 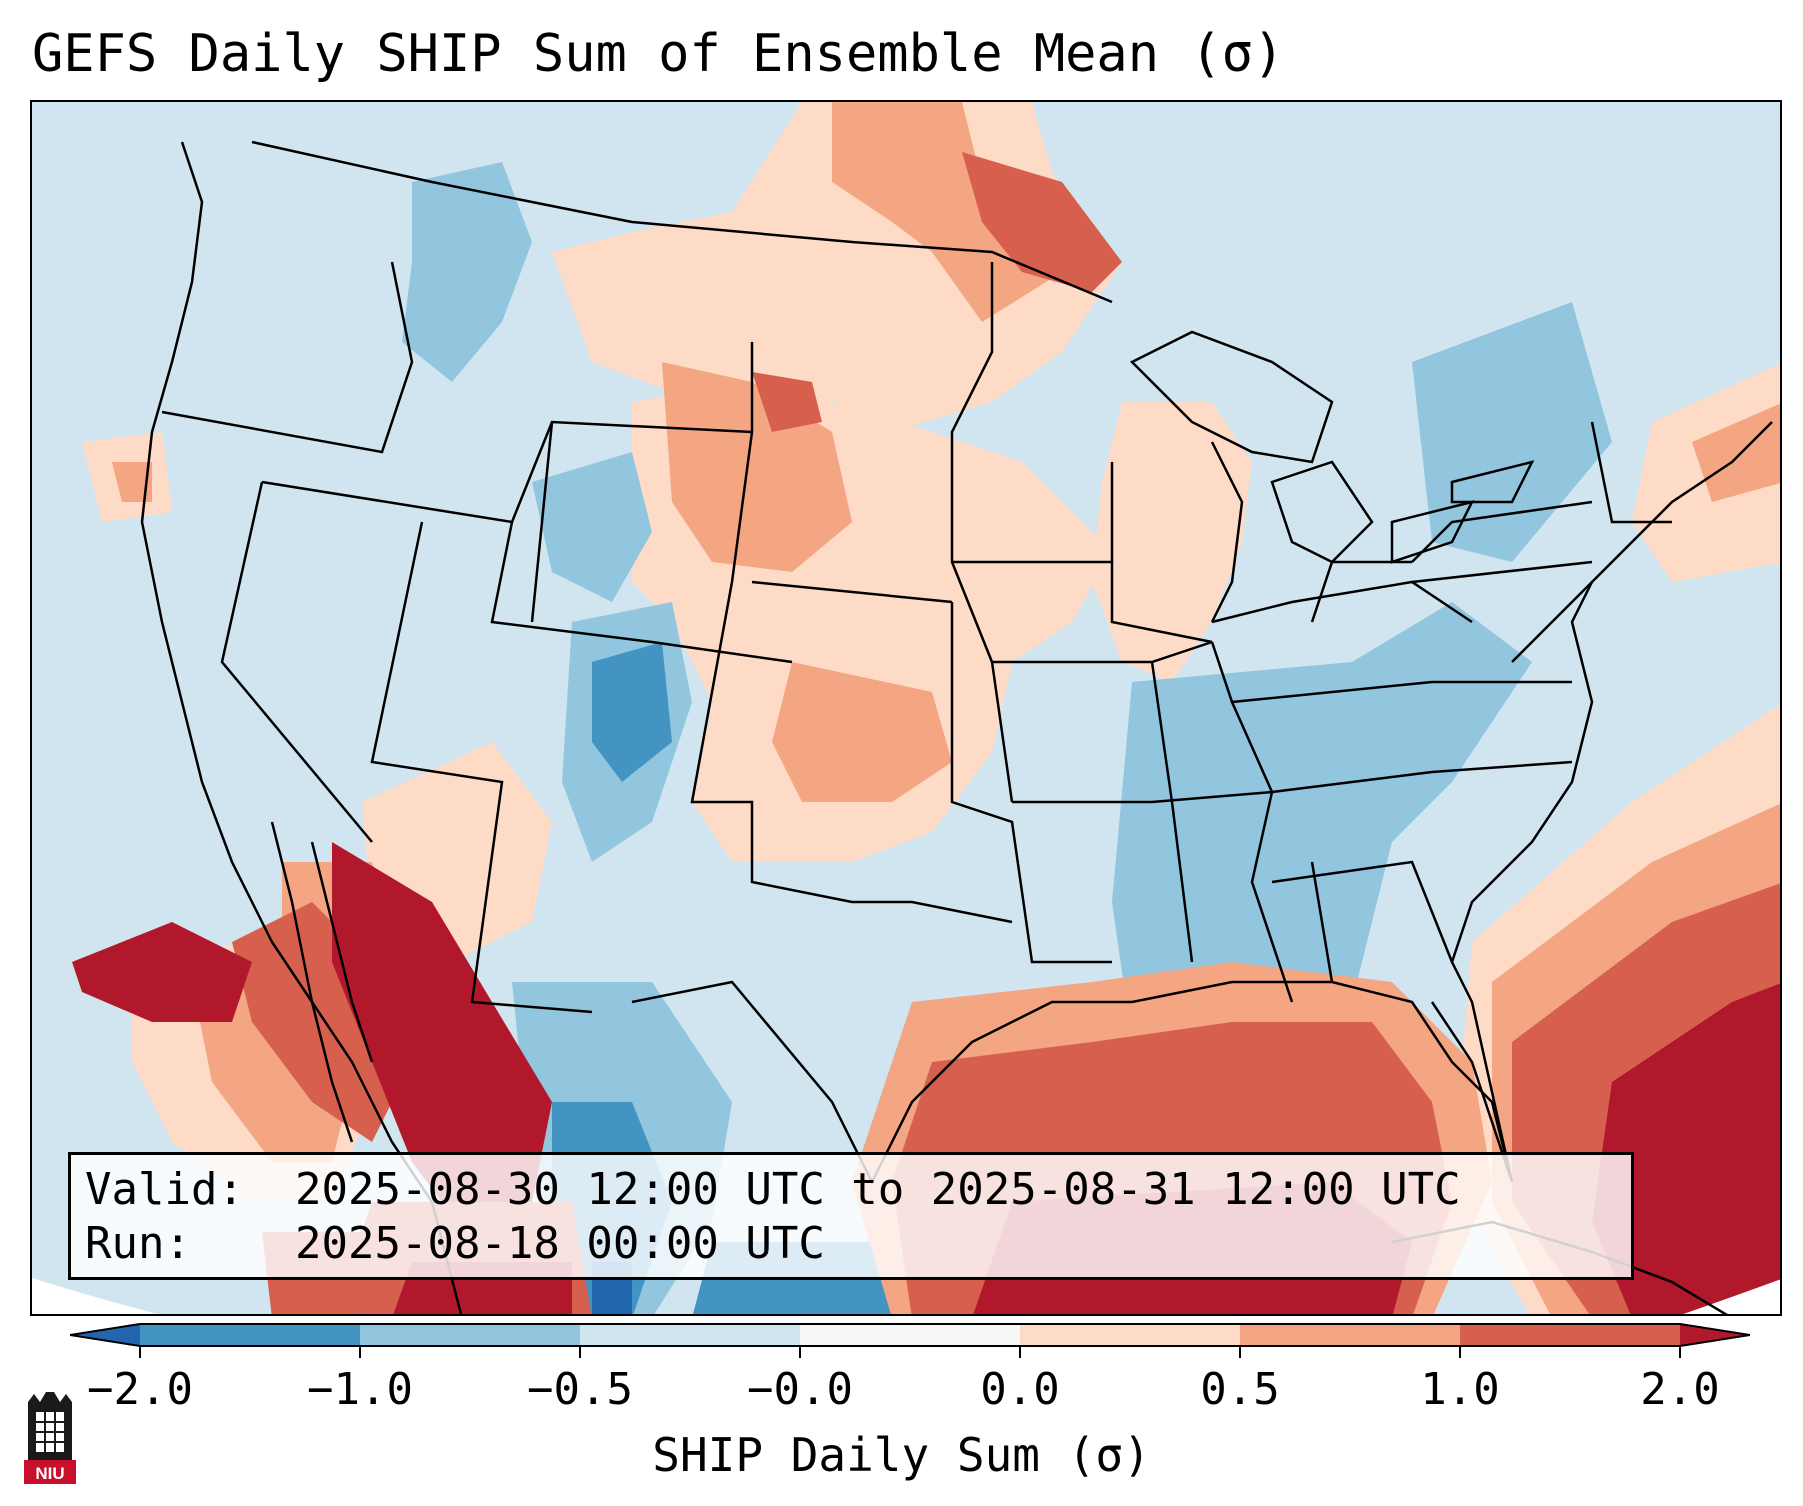 I want to click on valid-label: Valid:, so click(x=164, y=1189).